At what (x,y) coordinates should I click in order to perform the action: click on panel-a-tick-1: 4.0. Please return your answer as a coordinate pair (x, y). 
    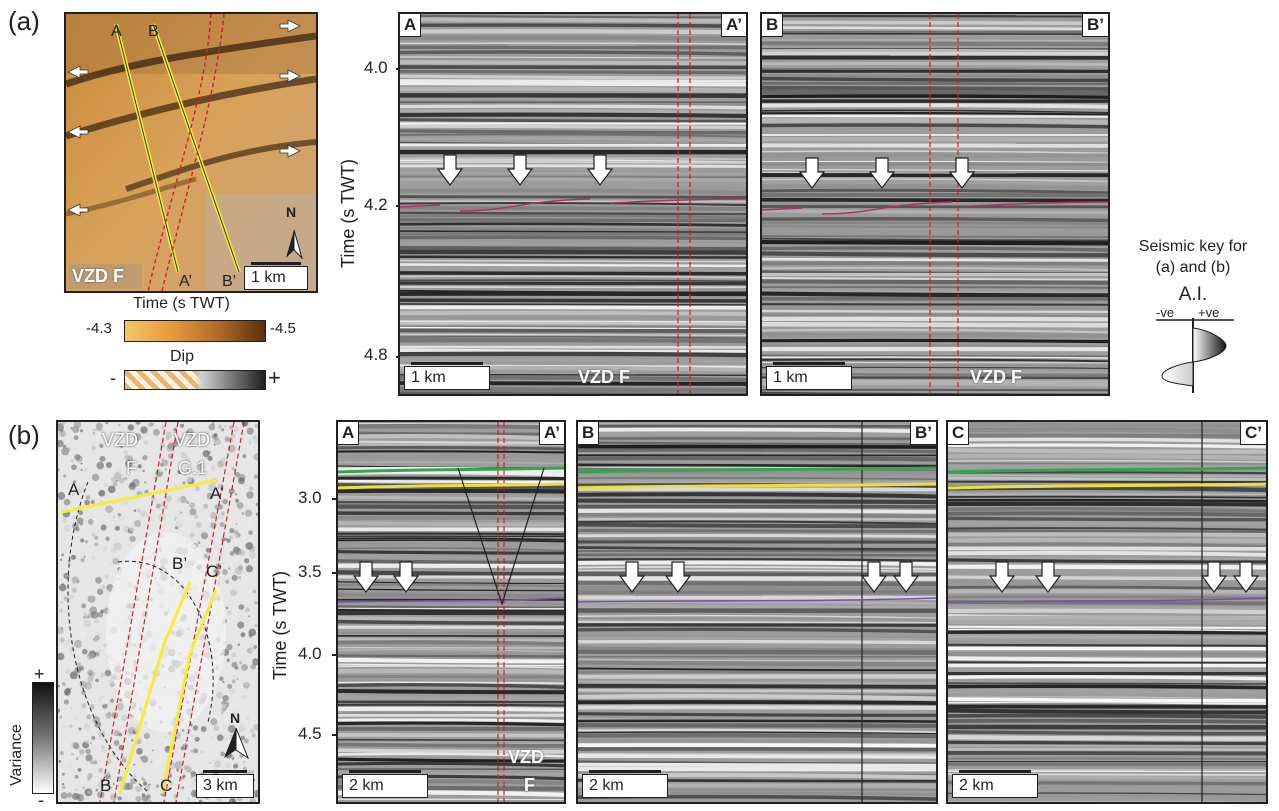
    Looking at the image, I should click on (376, 67).